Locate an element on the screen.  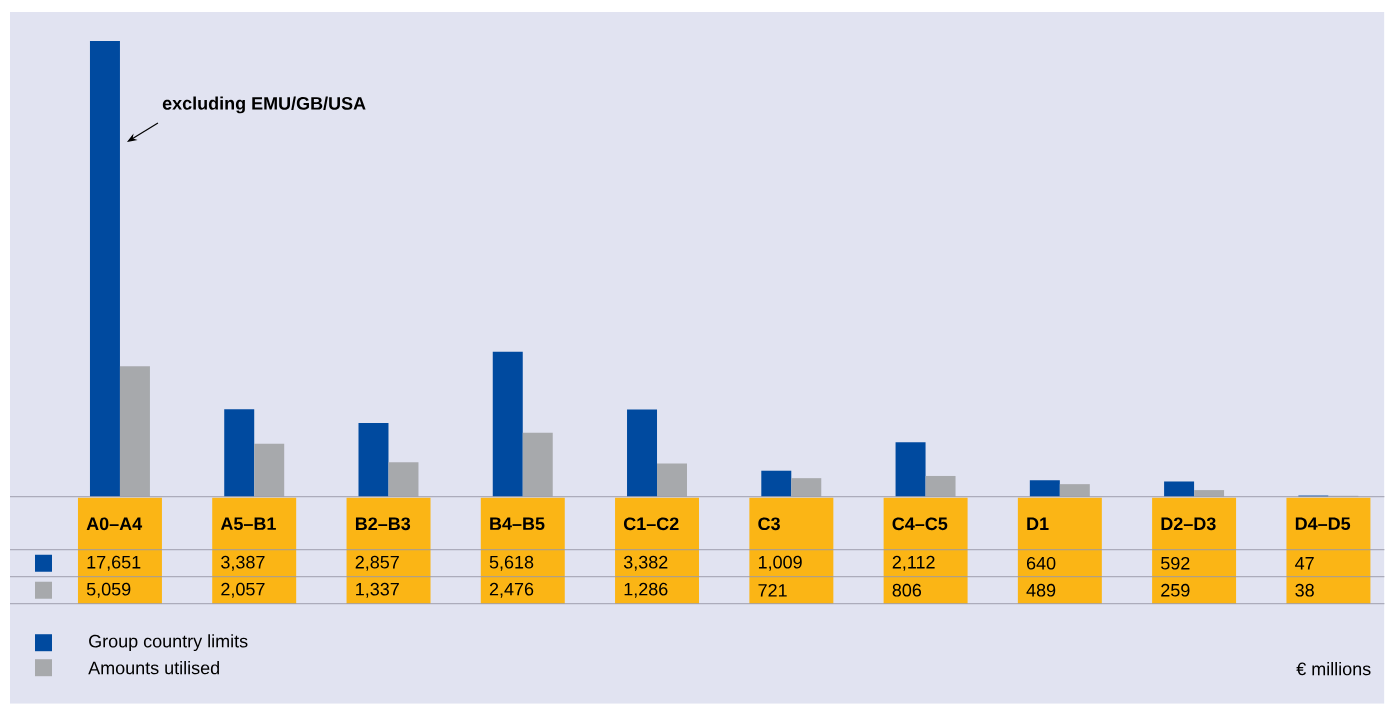
data-label: 592 is located at coordinates (1175, 563).